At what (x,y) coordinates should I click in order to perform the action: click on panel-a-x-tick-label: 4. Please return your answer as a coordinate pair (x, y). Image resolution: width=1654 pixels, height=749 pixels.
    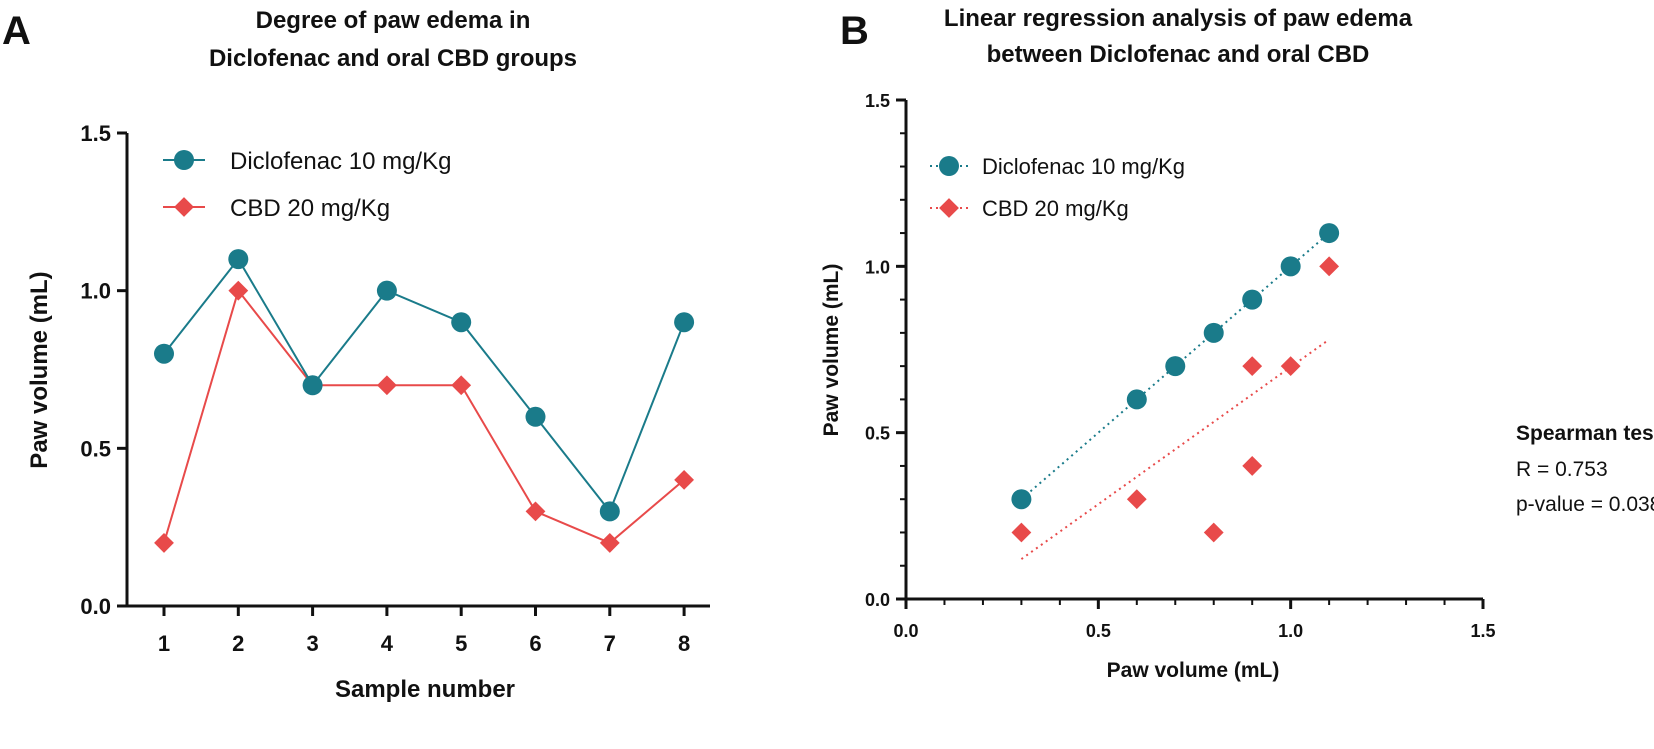
    Looking at the image, I should click on (387, 643).